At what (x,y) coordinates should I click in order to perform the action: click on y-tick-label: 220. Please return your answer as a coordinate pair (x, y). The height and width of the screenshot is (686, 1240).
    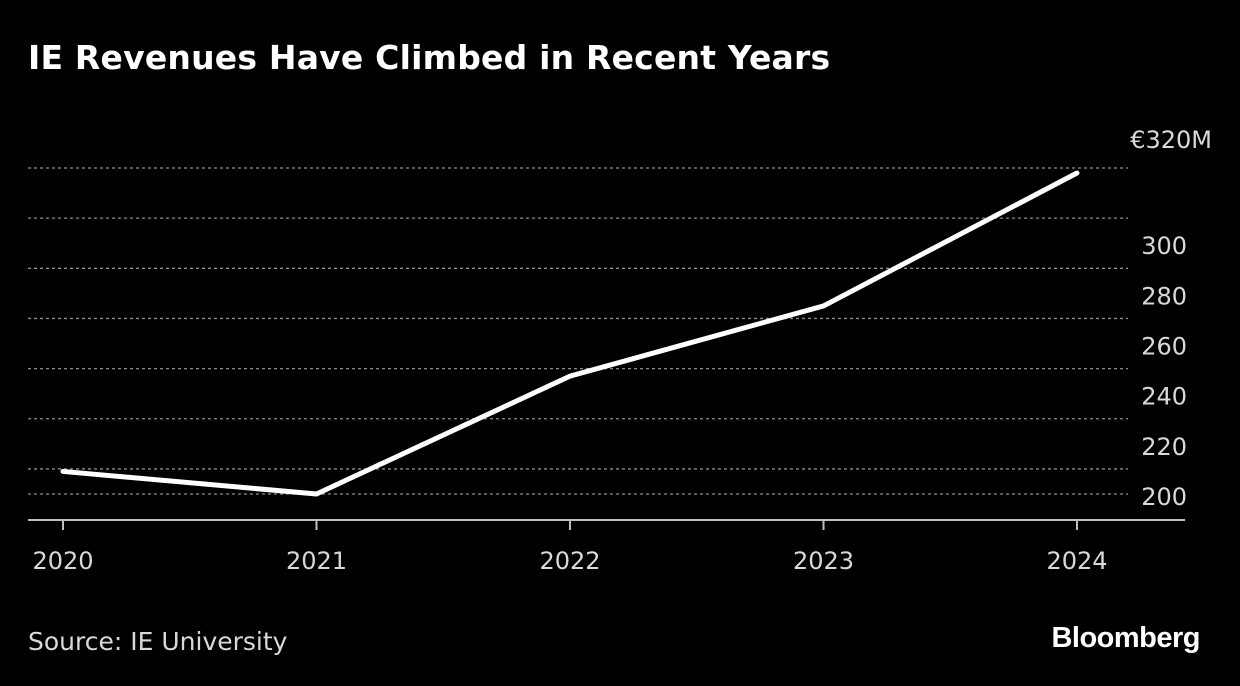
    Looking at the image, I should click on (1164, 447).